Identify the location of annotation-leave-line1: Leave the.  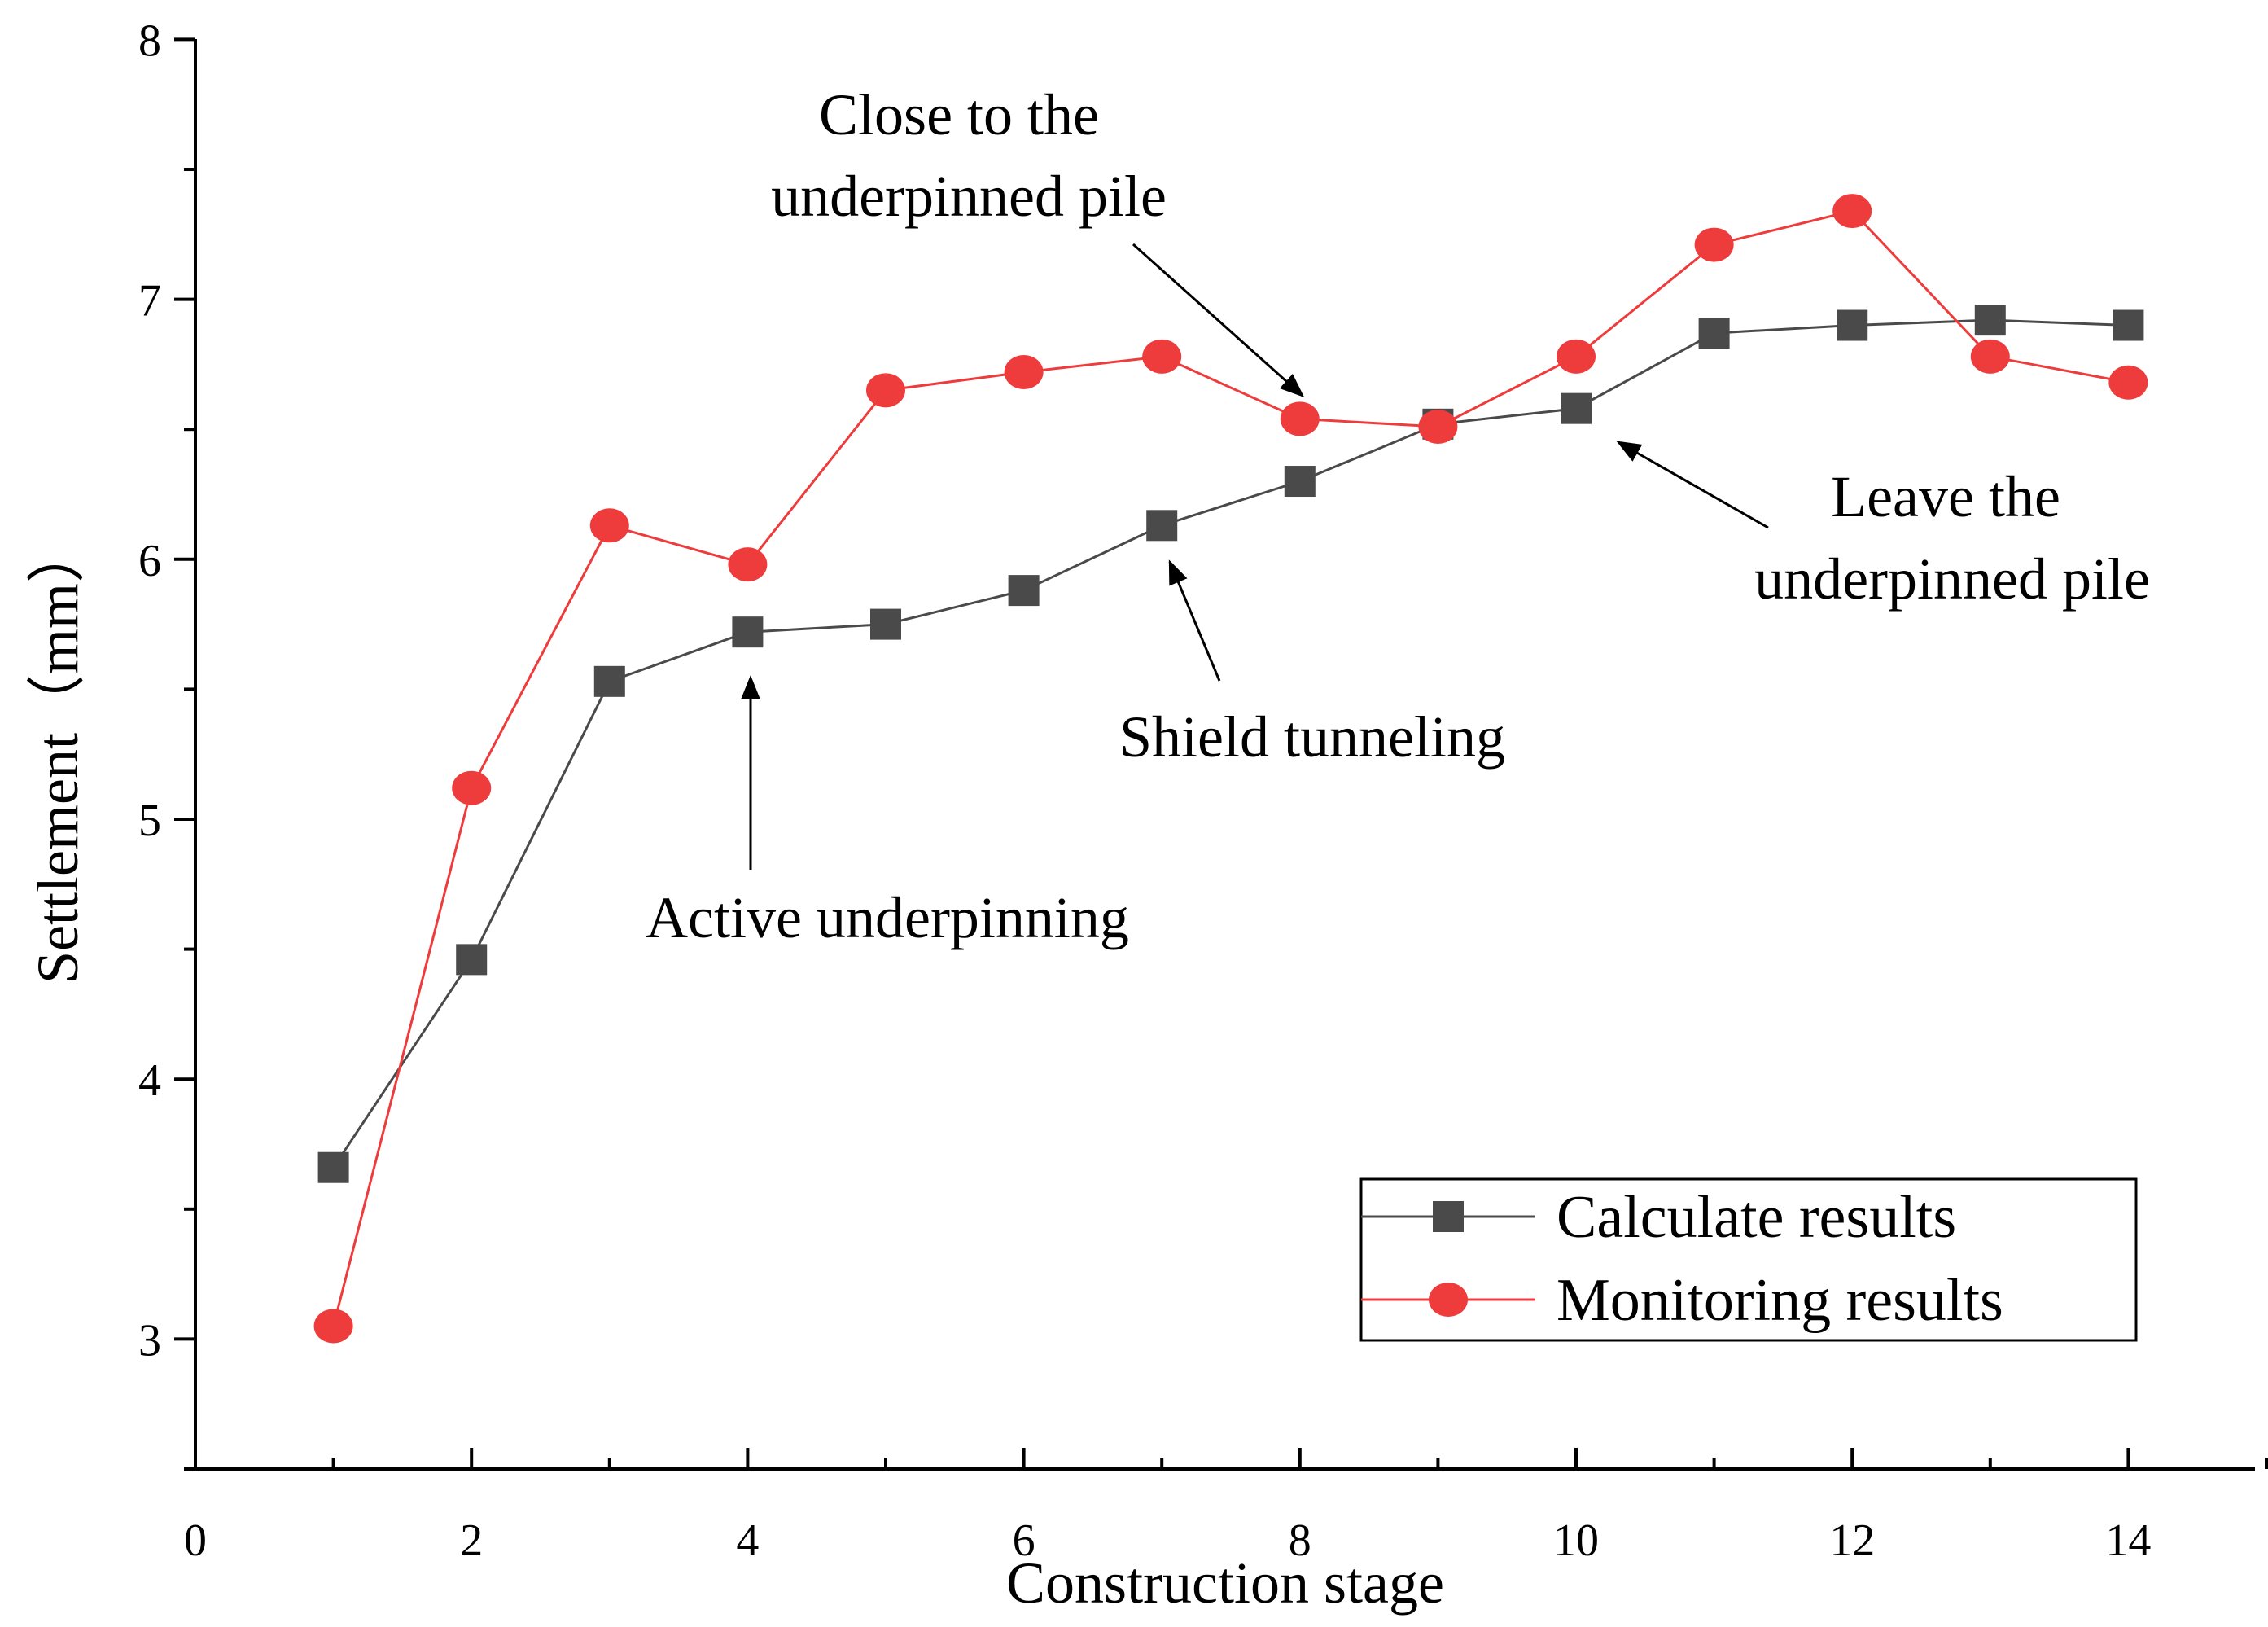
(1945, 497).